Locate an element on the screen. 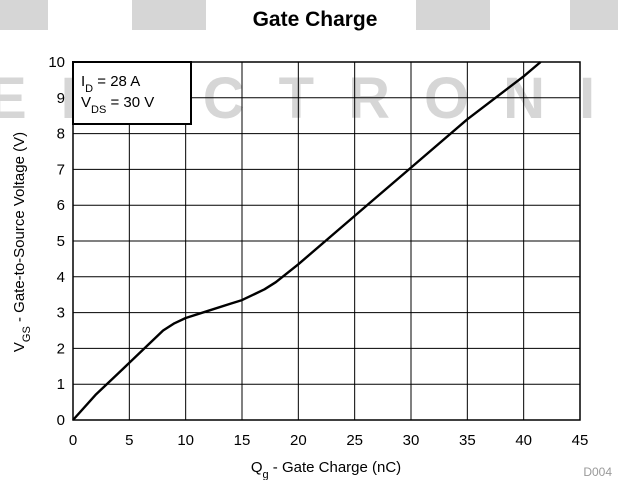  conditions-legend: ID = 28 A VDS = 30 V is located at coordinates (132, 93).